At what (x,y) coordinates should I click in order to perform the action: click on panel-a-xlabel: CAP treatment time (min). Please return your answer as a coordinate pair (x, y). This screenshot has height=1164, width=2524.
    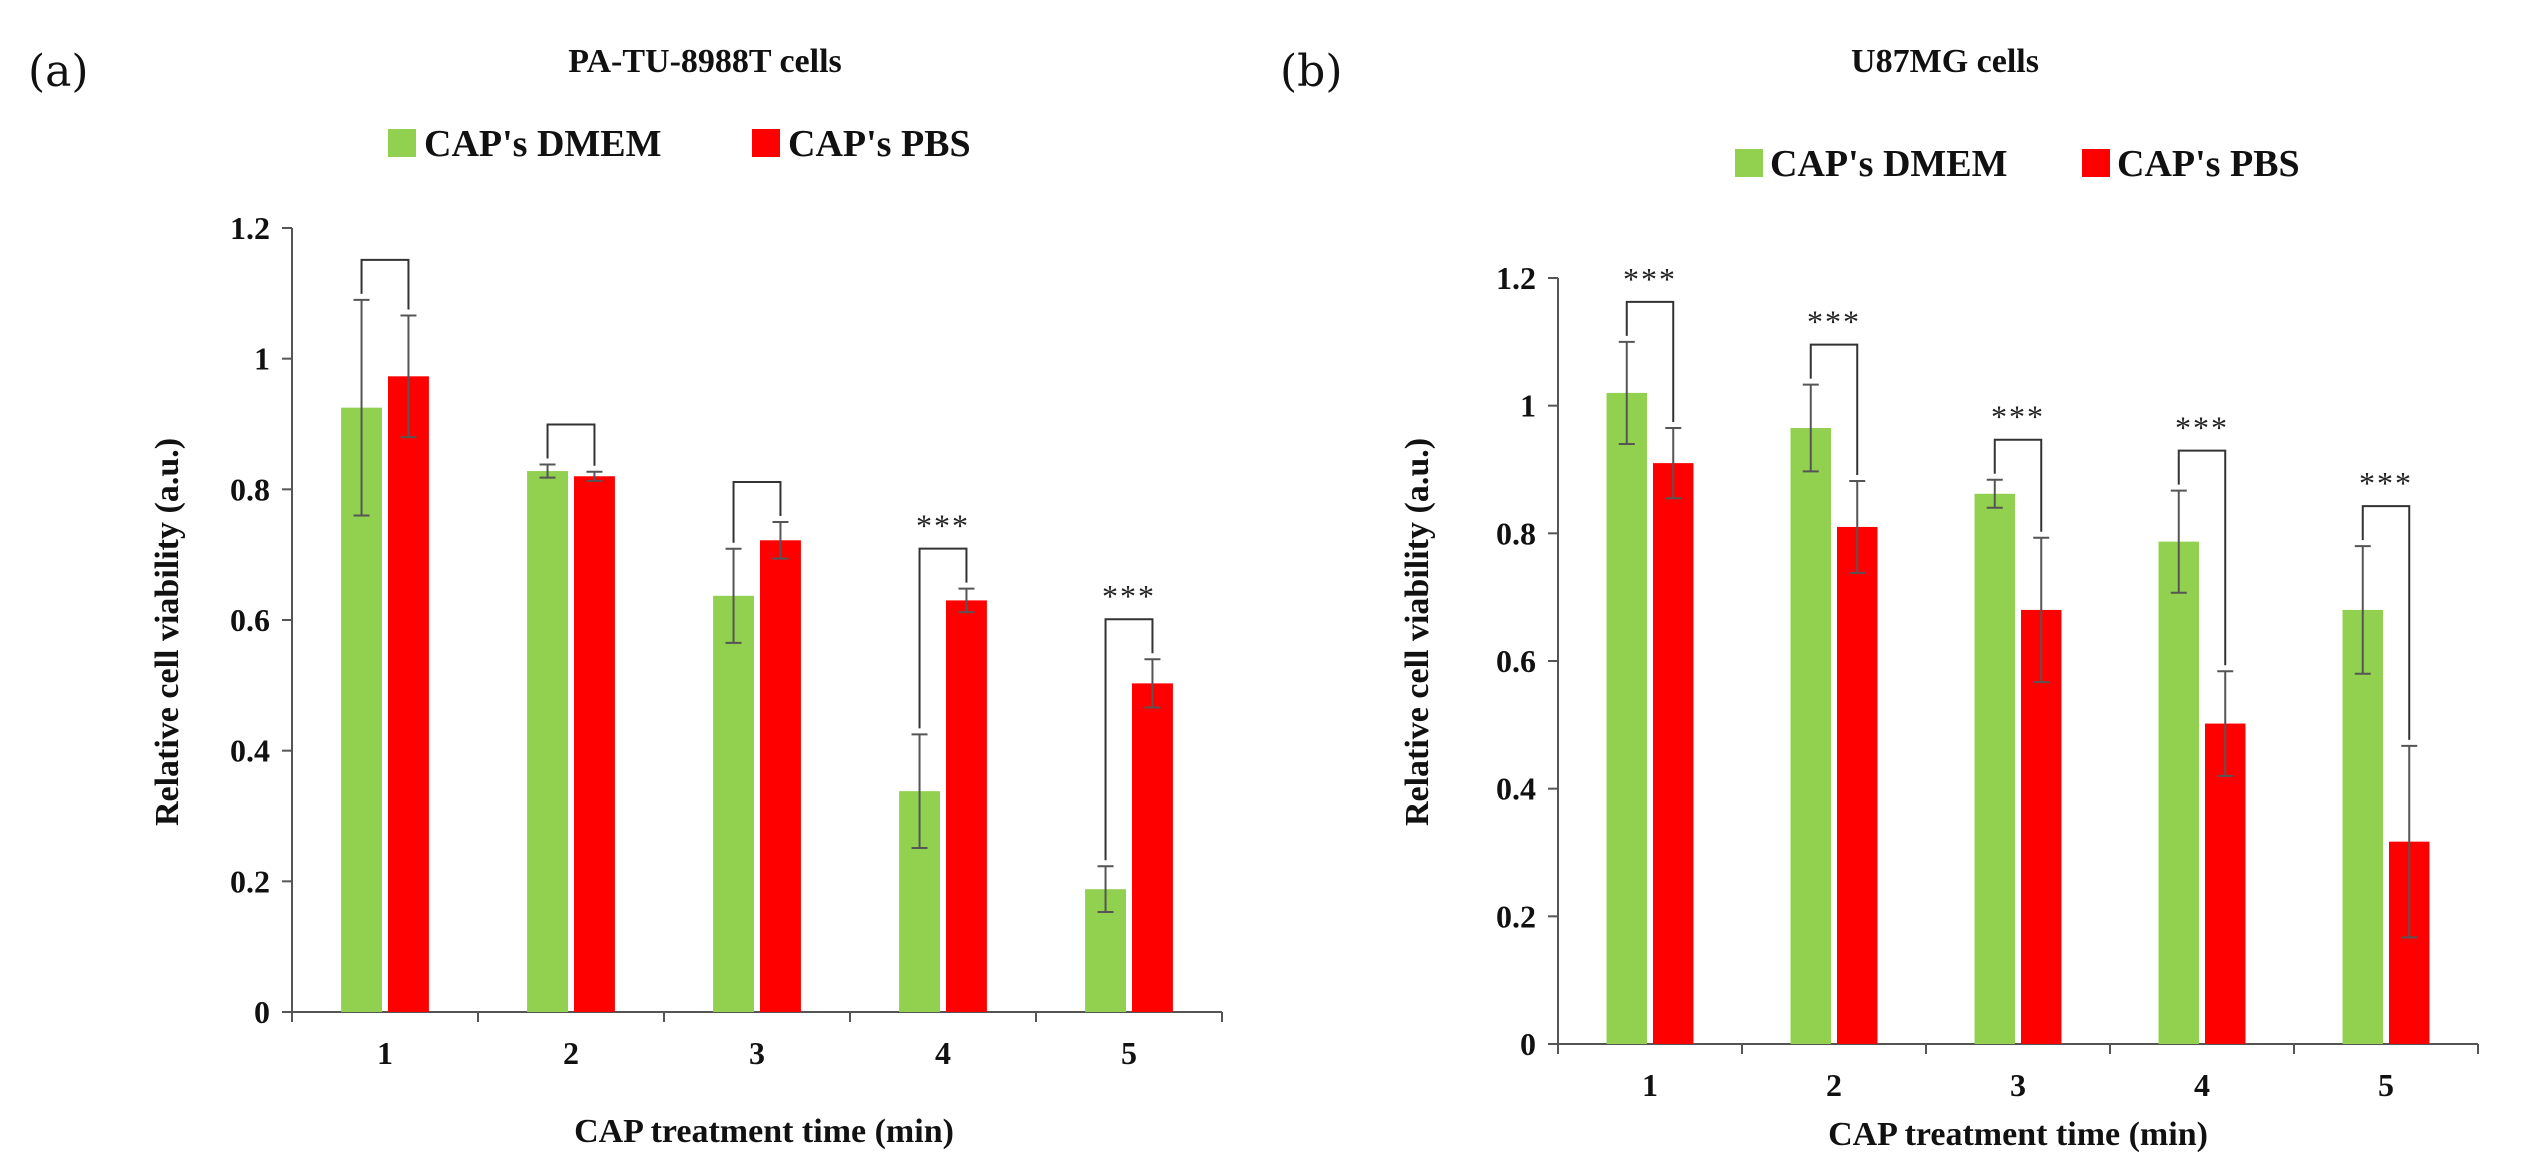
    Looking at the image, I should click on (764, 1131).